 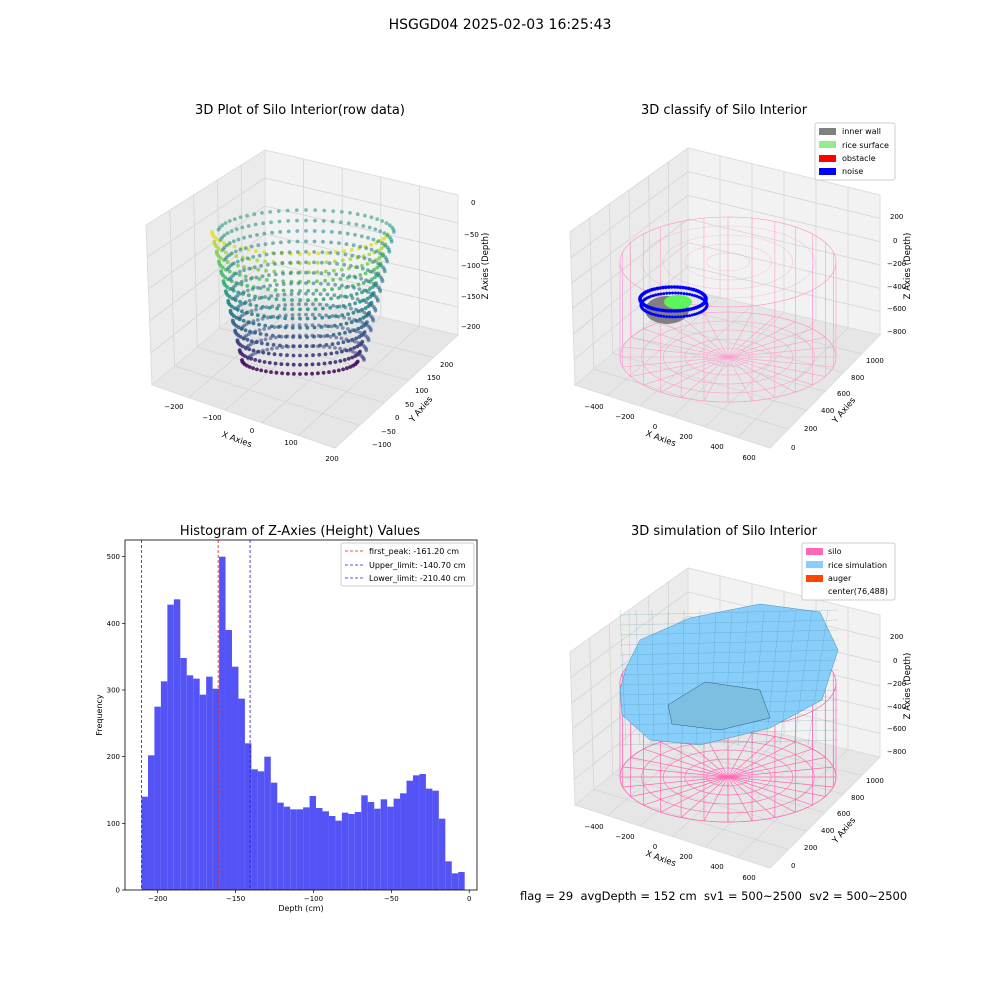 What do you see at coordinates (908, 686) in the screenshot?
I see `p4-zlabel: Z Axies (Depth)` at bounding box center [908, 686].